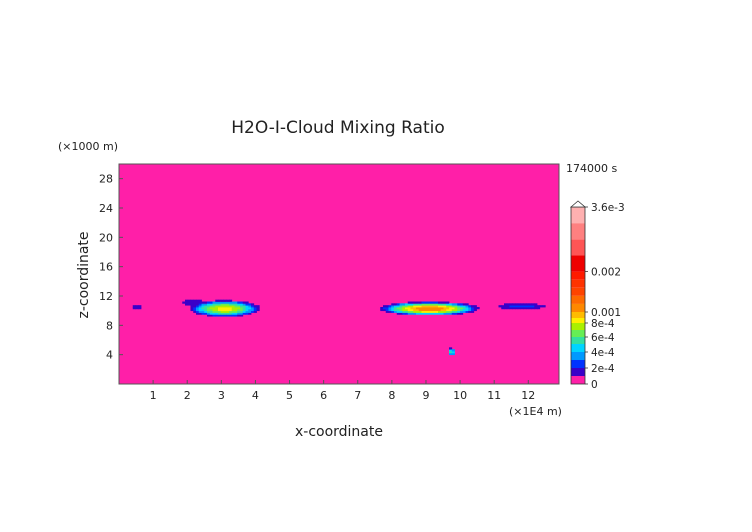  I want to click on y-unit-label: (×1000 m), so click(88, 146).